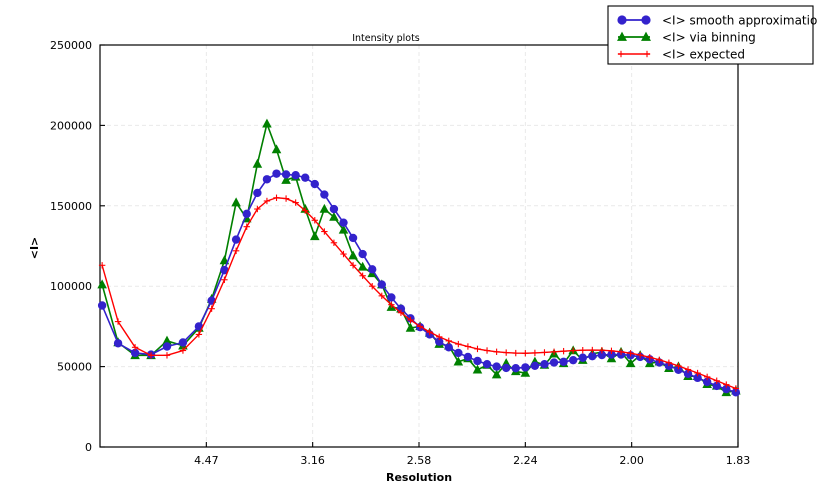  Describe the element at coordinates (419, 477) in the screenshot. I see `x-axis-title: Resolution` at that location.